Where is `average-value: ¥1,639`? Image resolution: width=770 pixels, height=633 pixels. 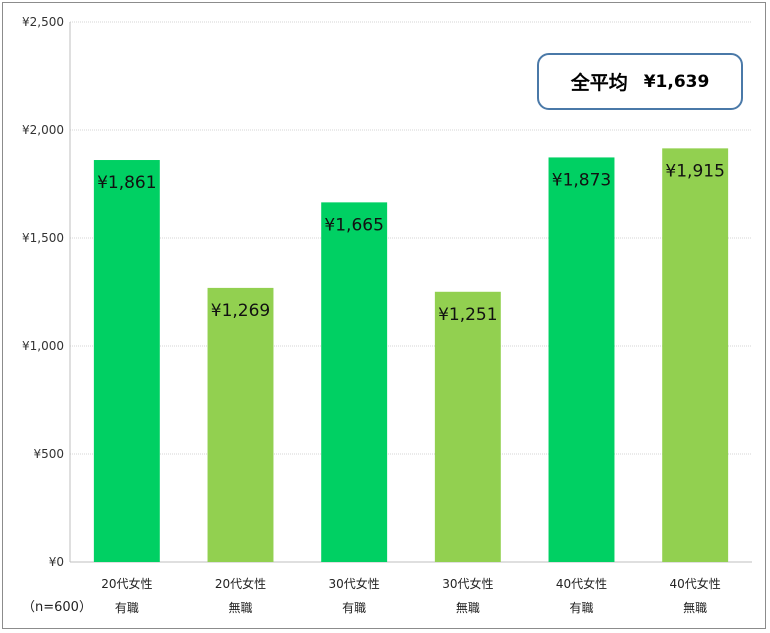 average-value: ¥1,639 is located at coordinates (676, 81).